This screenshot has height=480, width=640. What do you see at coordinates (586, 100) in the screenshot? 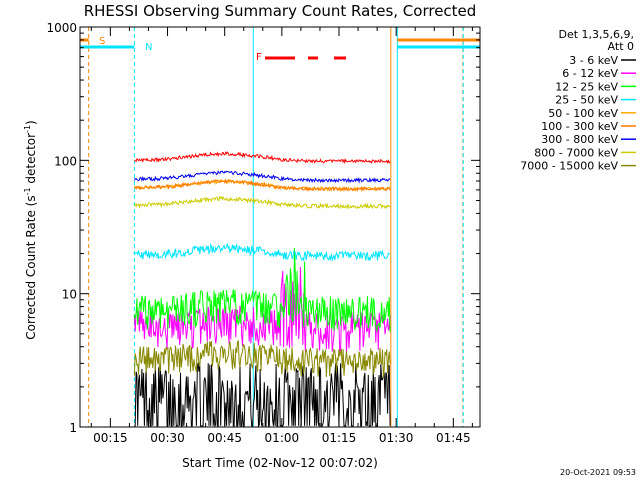
I see `legend-entry-label: 25 - 50 keV` at bounding box center [586, 100].